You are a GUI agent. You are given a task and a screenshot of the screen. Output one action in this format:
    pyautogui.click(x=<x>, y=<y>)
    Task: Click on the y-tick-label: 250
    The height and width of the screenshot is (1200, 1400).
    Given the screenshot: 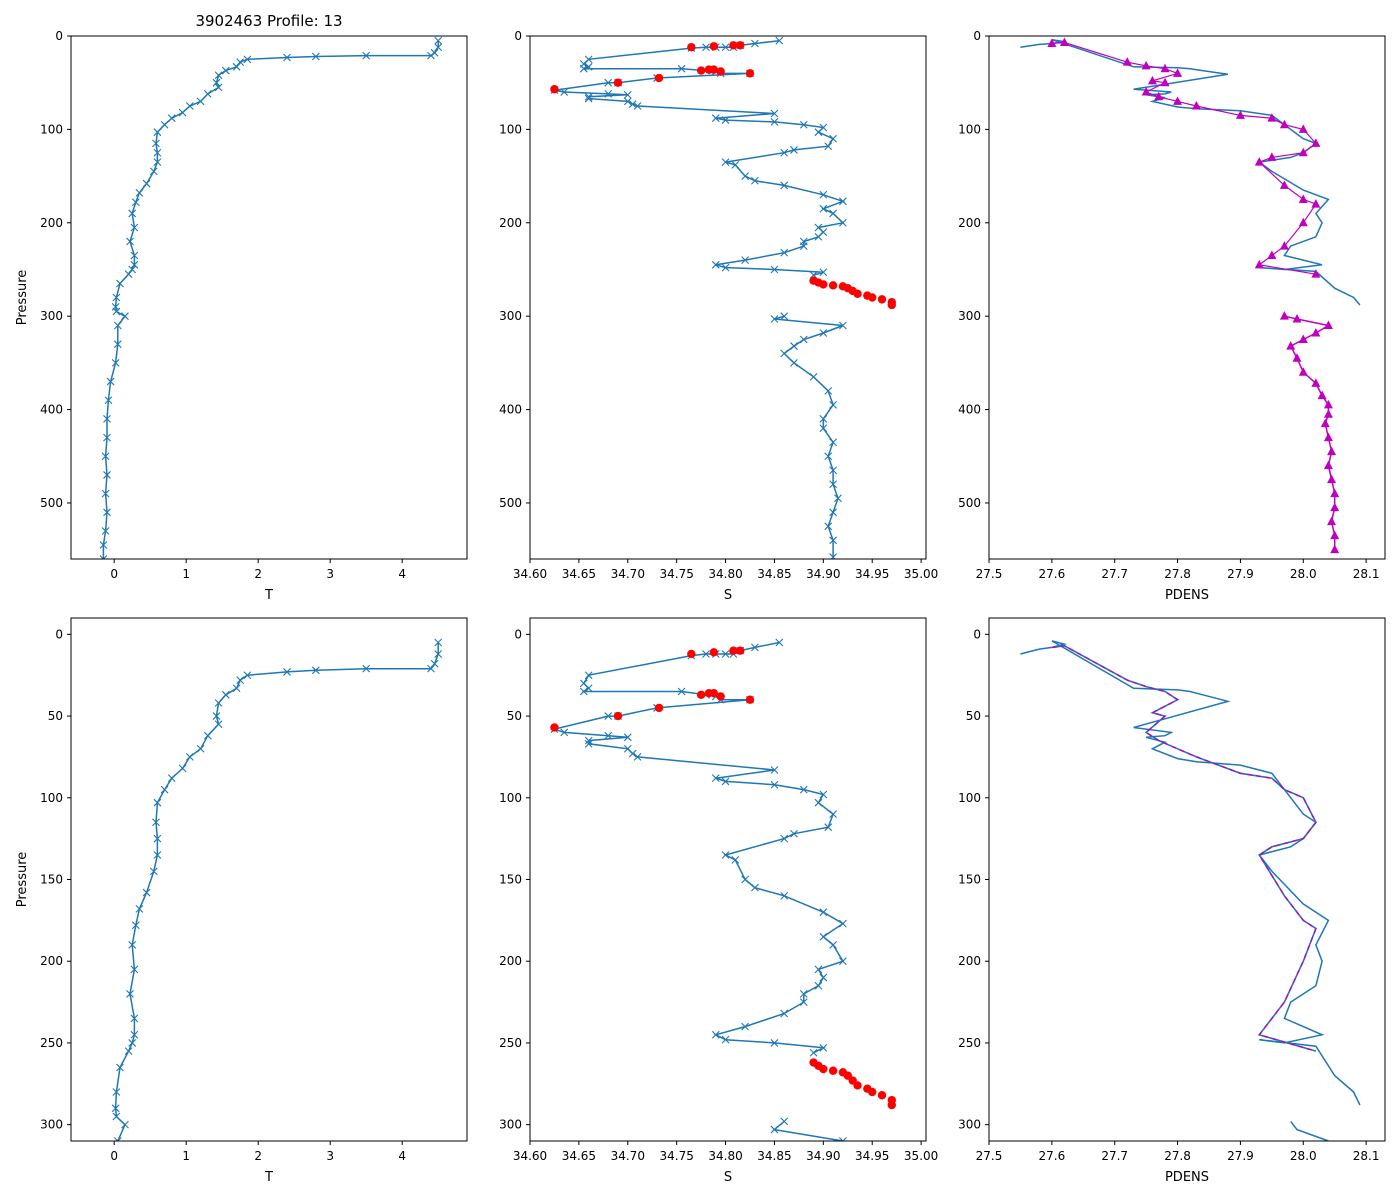 What is the action you would take?
    pyautogui.click(x=969, y=1043)
    